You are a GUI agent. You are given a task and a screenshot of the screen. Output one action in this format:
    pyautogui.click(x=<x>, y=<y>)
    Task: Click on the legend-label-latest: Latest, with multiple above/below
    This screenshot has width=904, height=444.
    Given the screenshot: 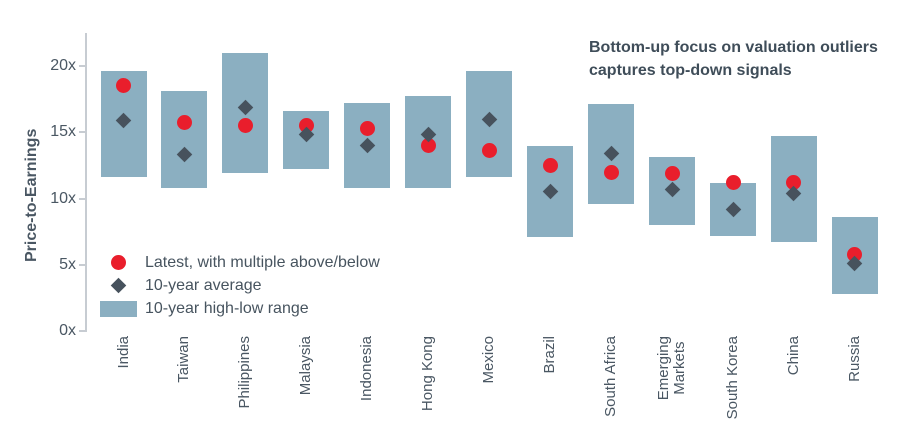 What is the action you would take?
    pyautogui.click(x=262, y=262)
    